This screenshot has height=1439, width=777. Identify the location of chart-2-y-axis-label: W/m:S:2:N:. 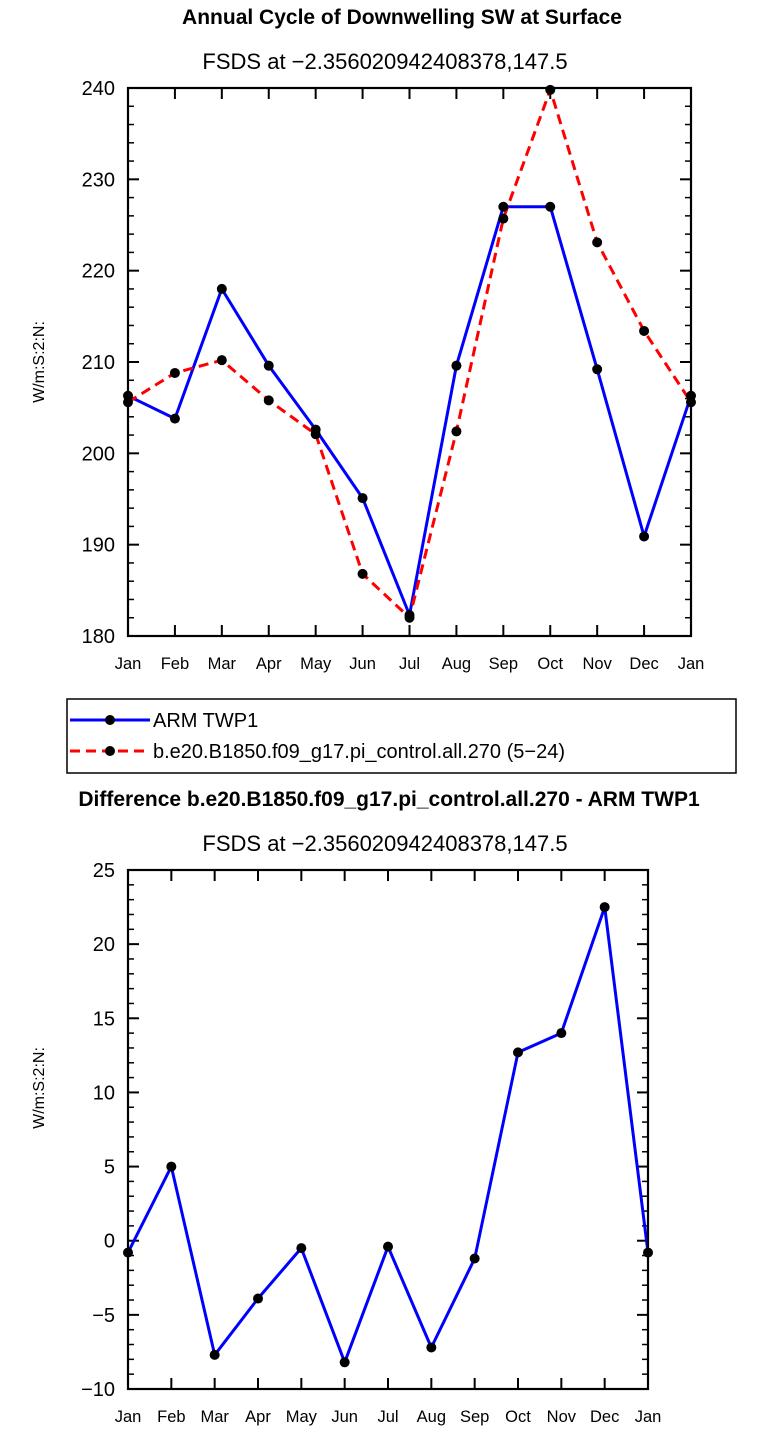
(39, 1088).